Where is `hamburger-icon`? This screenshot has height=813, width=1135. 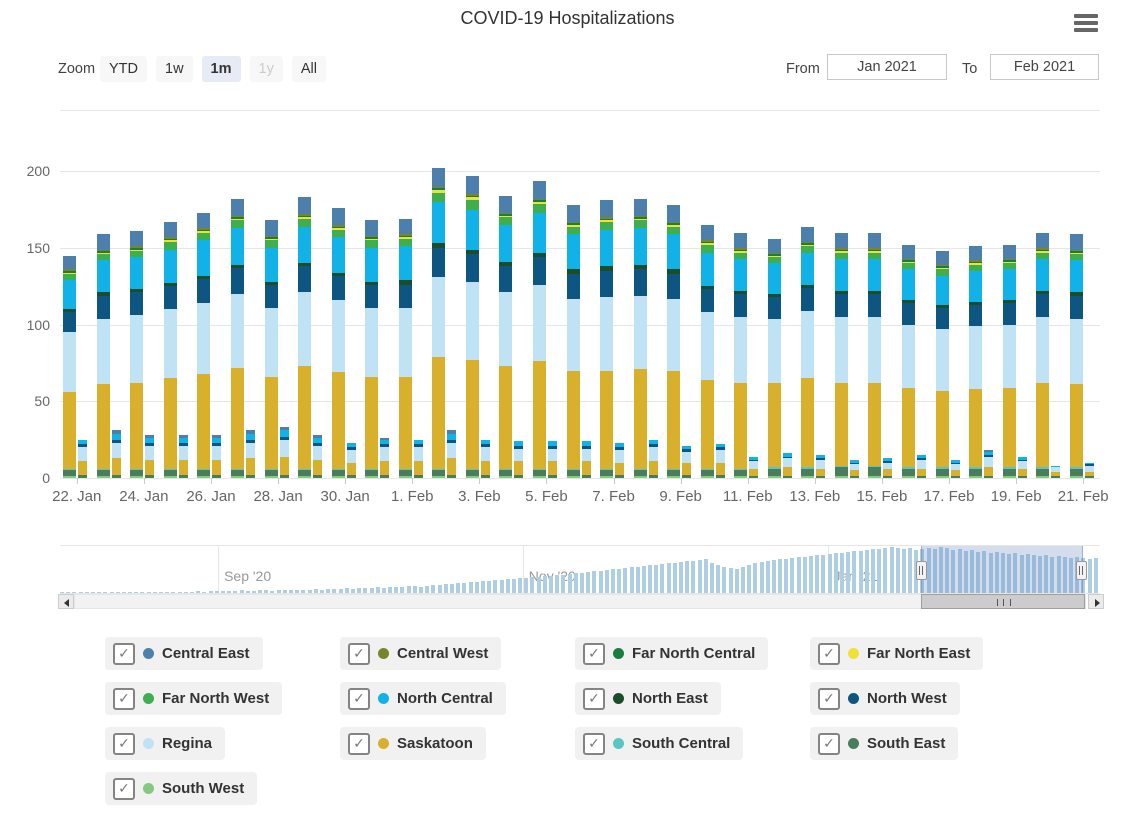
hamburger-icon is located at coordinates (1087, 24).